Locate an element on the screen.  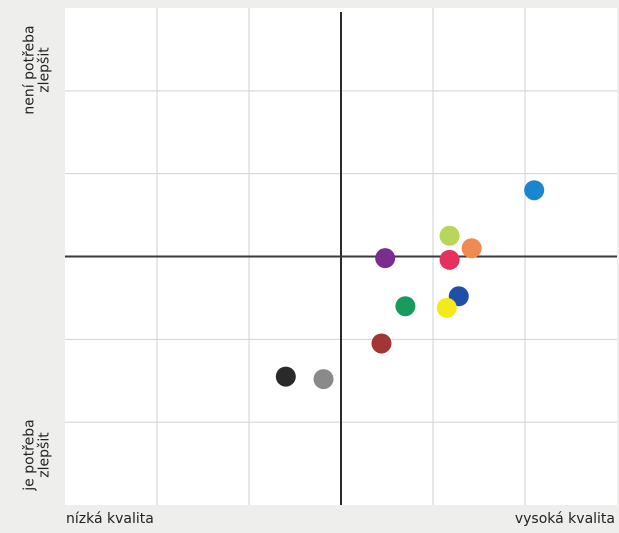
y-axis-top-label: není potřeba zlepšit is located at coordinates (38, 70).